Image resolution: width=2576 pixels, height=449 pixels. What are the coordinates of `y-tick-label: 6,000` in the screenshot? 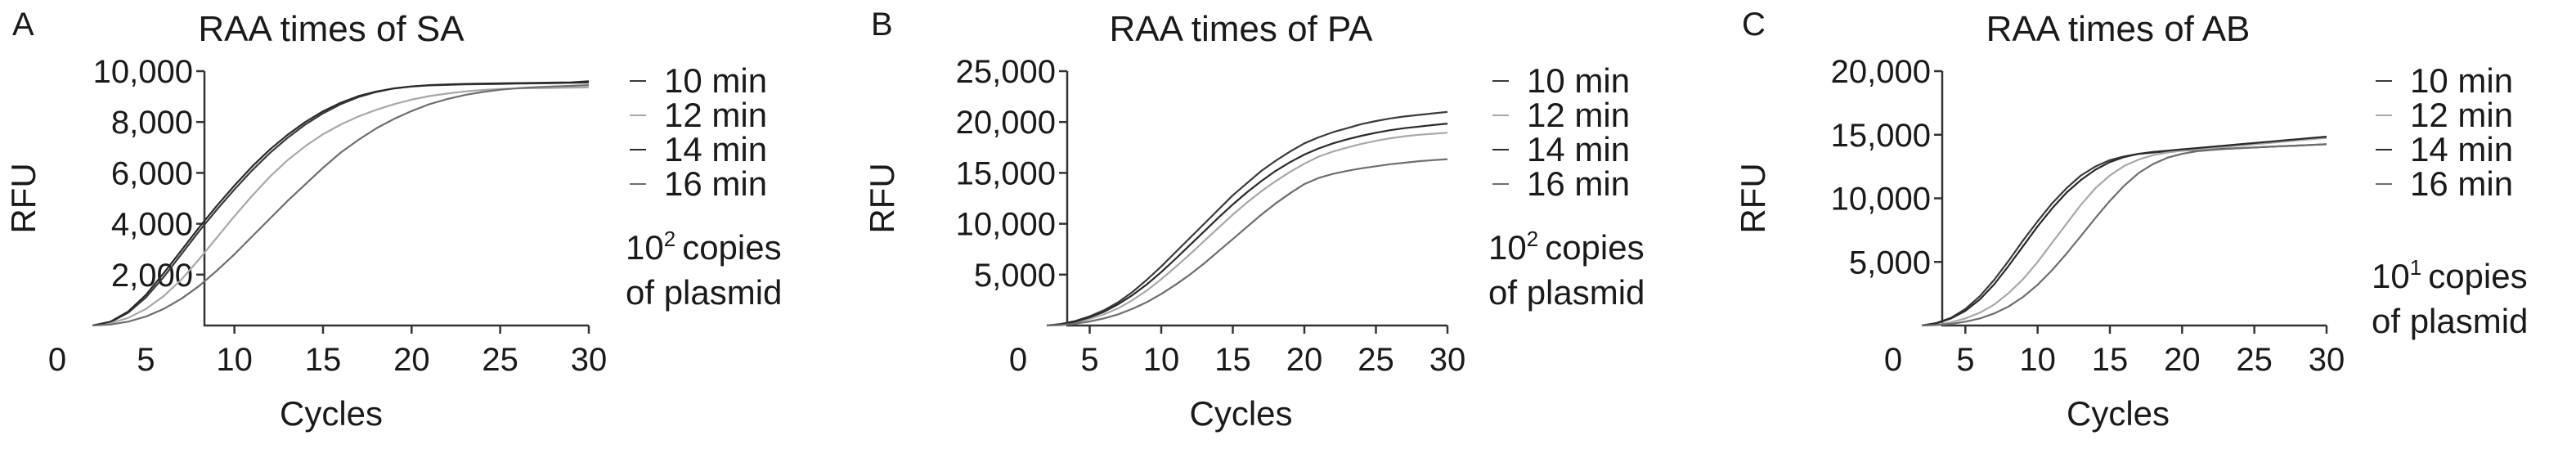 It's located at (152, 173).